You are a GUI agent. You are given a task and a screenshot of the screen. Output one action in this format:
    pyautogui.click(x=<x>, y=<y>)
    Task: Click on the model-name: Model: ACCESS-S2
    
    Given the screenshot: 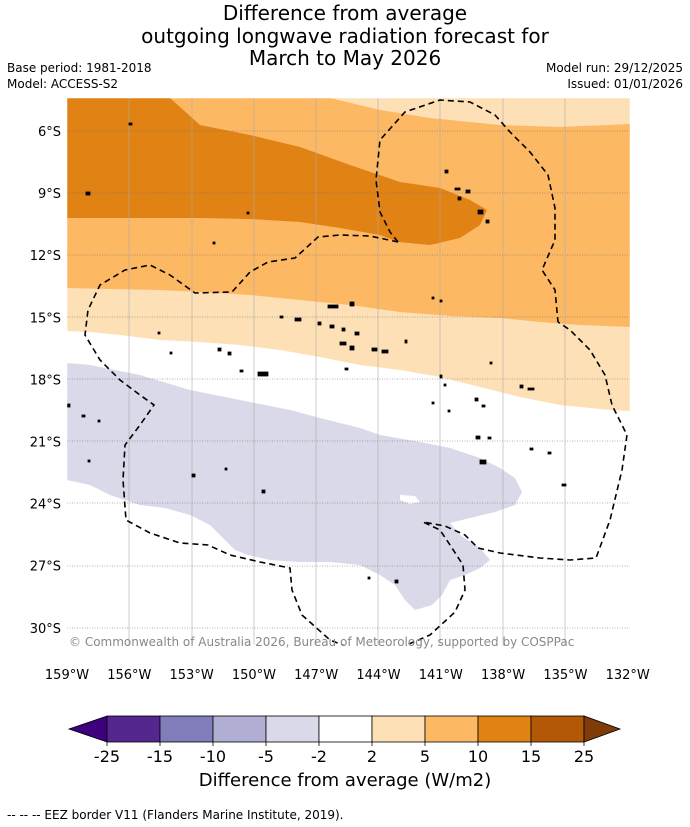 What is the action you would take?
    pyautogui.click(x=63, y=84)
    